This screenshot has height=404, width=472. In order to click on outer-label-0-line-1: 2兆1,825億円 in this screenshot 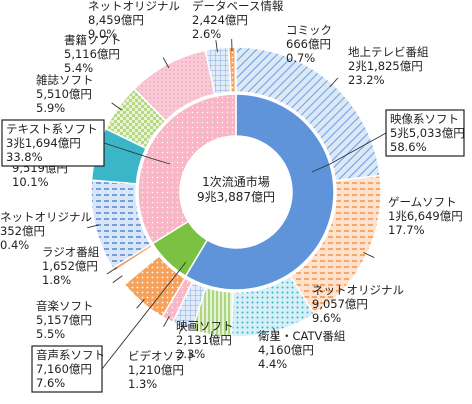, I will do `click(385, 66)`.